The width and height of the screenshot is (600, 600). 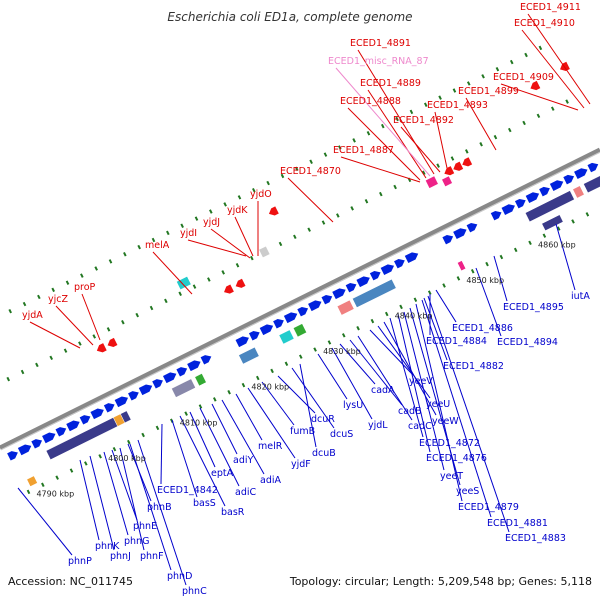 What do you see at coordinates (324, 453) in the screenshot?
I see `gene-label-dcub: dcuB` at bounding box center [324, 453].